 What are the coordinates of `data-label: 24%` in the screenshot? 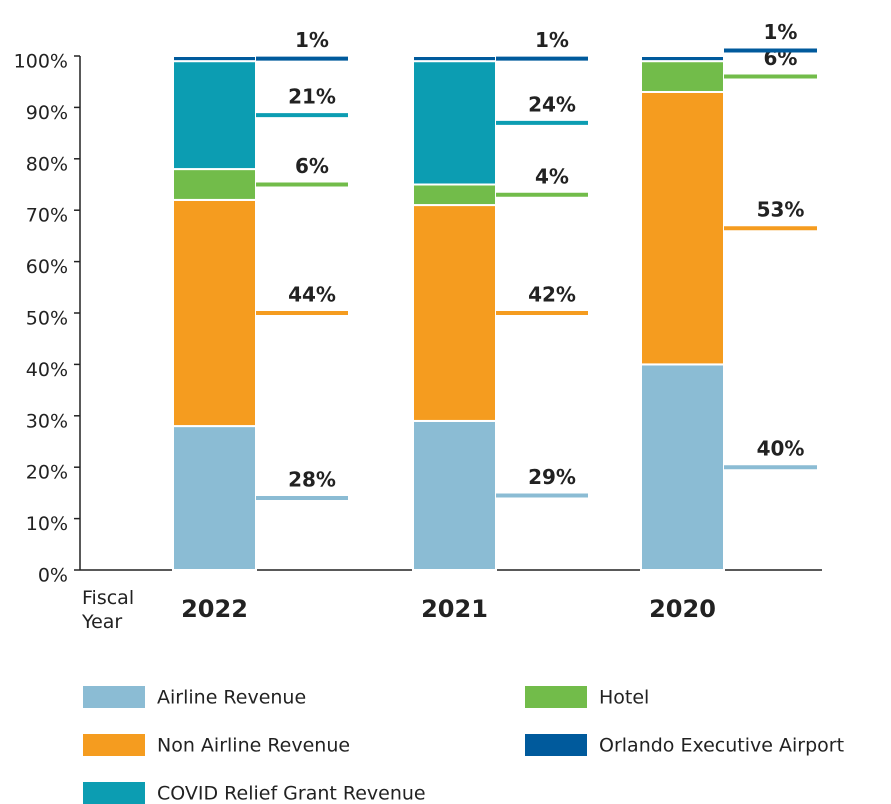 It's located at (552, 104).